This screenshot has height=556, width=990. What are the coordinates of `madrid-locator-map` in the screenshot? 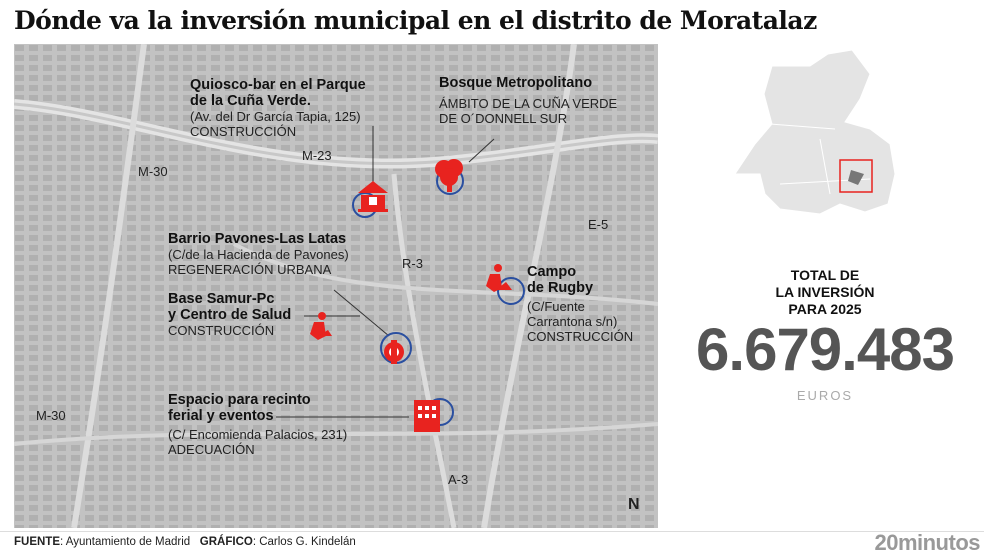 It's located at (815, 132).